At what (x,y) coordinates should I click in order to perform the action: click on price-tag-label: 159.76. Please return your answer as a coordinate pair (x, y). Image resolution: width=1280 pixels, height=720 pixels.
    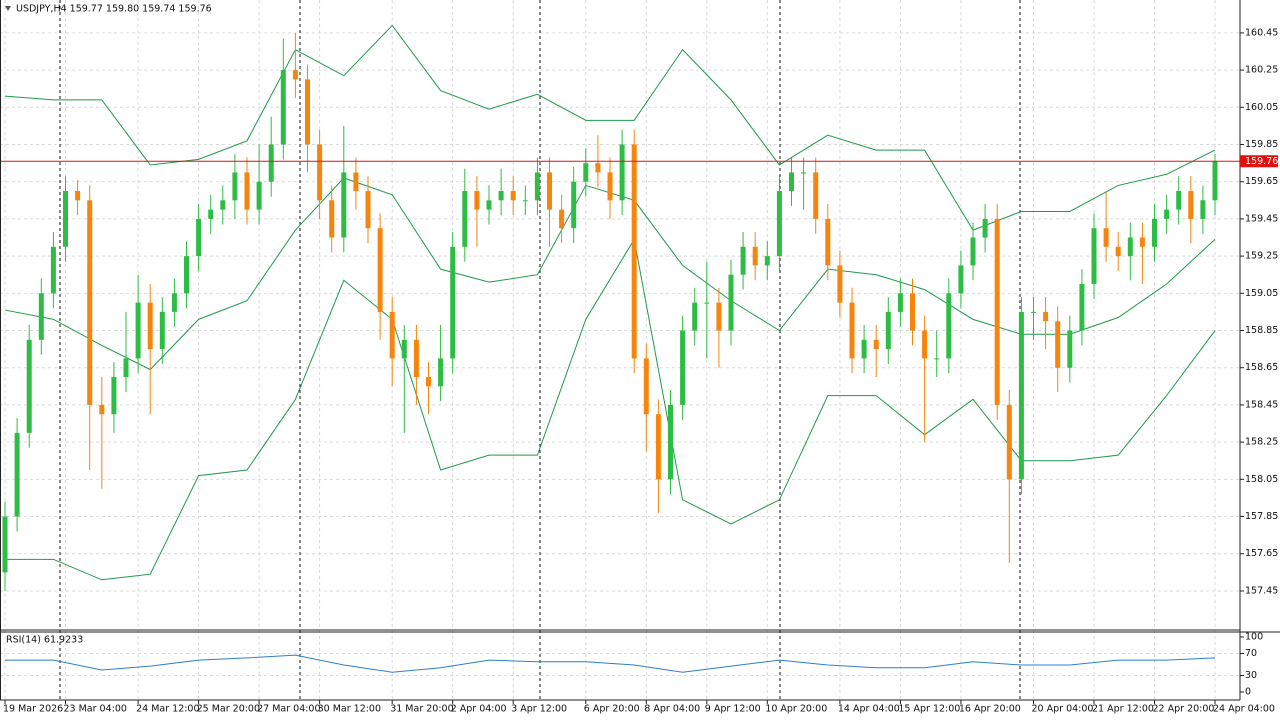
    Looking at the image, I should click on (1261, 161).